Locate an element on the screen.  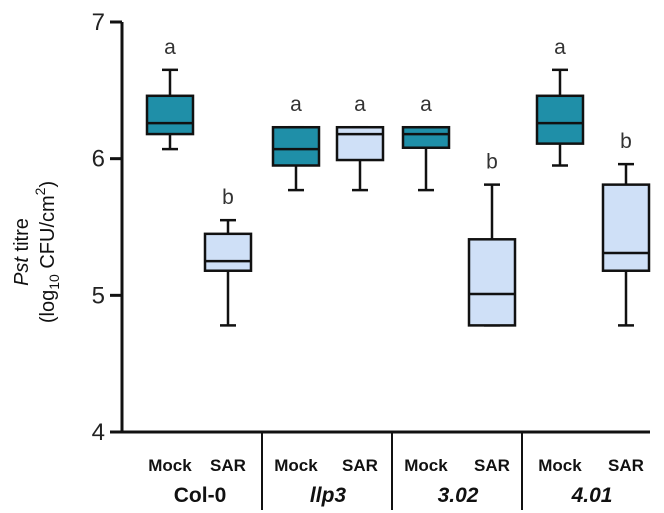
group-label: 3.02 is located at coordinates (458, 495).